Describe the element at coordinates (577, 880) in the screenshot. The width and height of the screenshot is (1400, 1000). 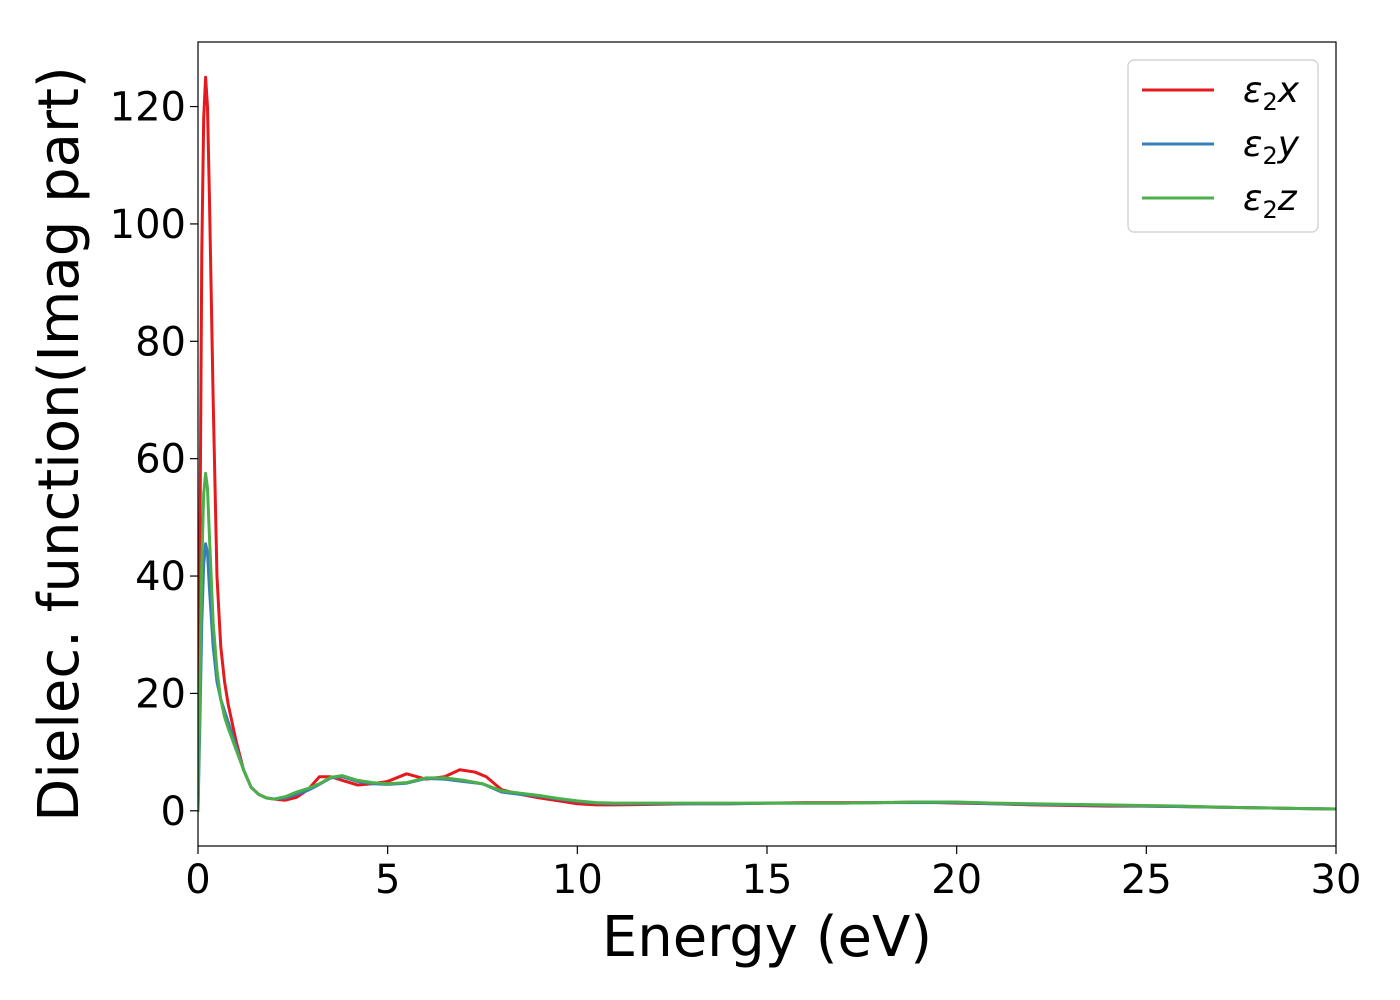
I see `x-tick-label: 10` at that location.